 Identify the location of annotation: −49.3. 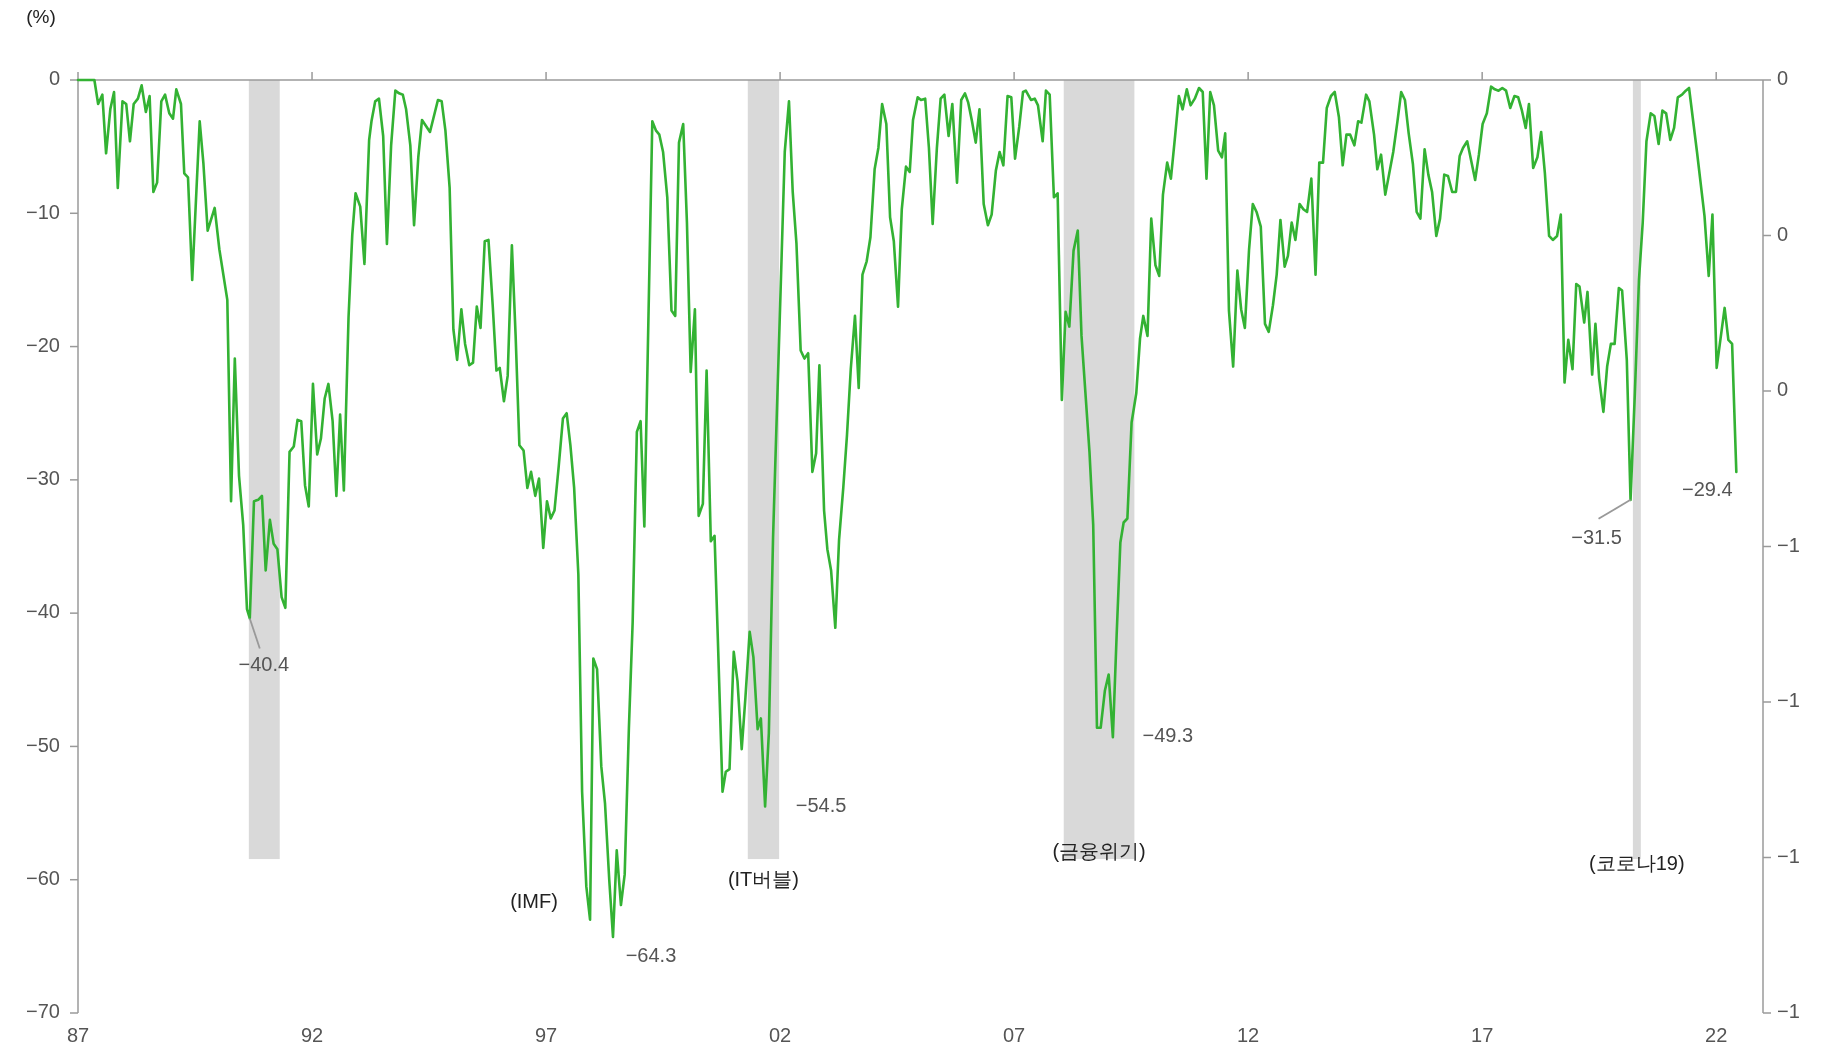
(1168, 735).